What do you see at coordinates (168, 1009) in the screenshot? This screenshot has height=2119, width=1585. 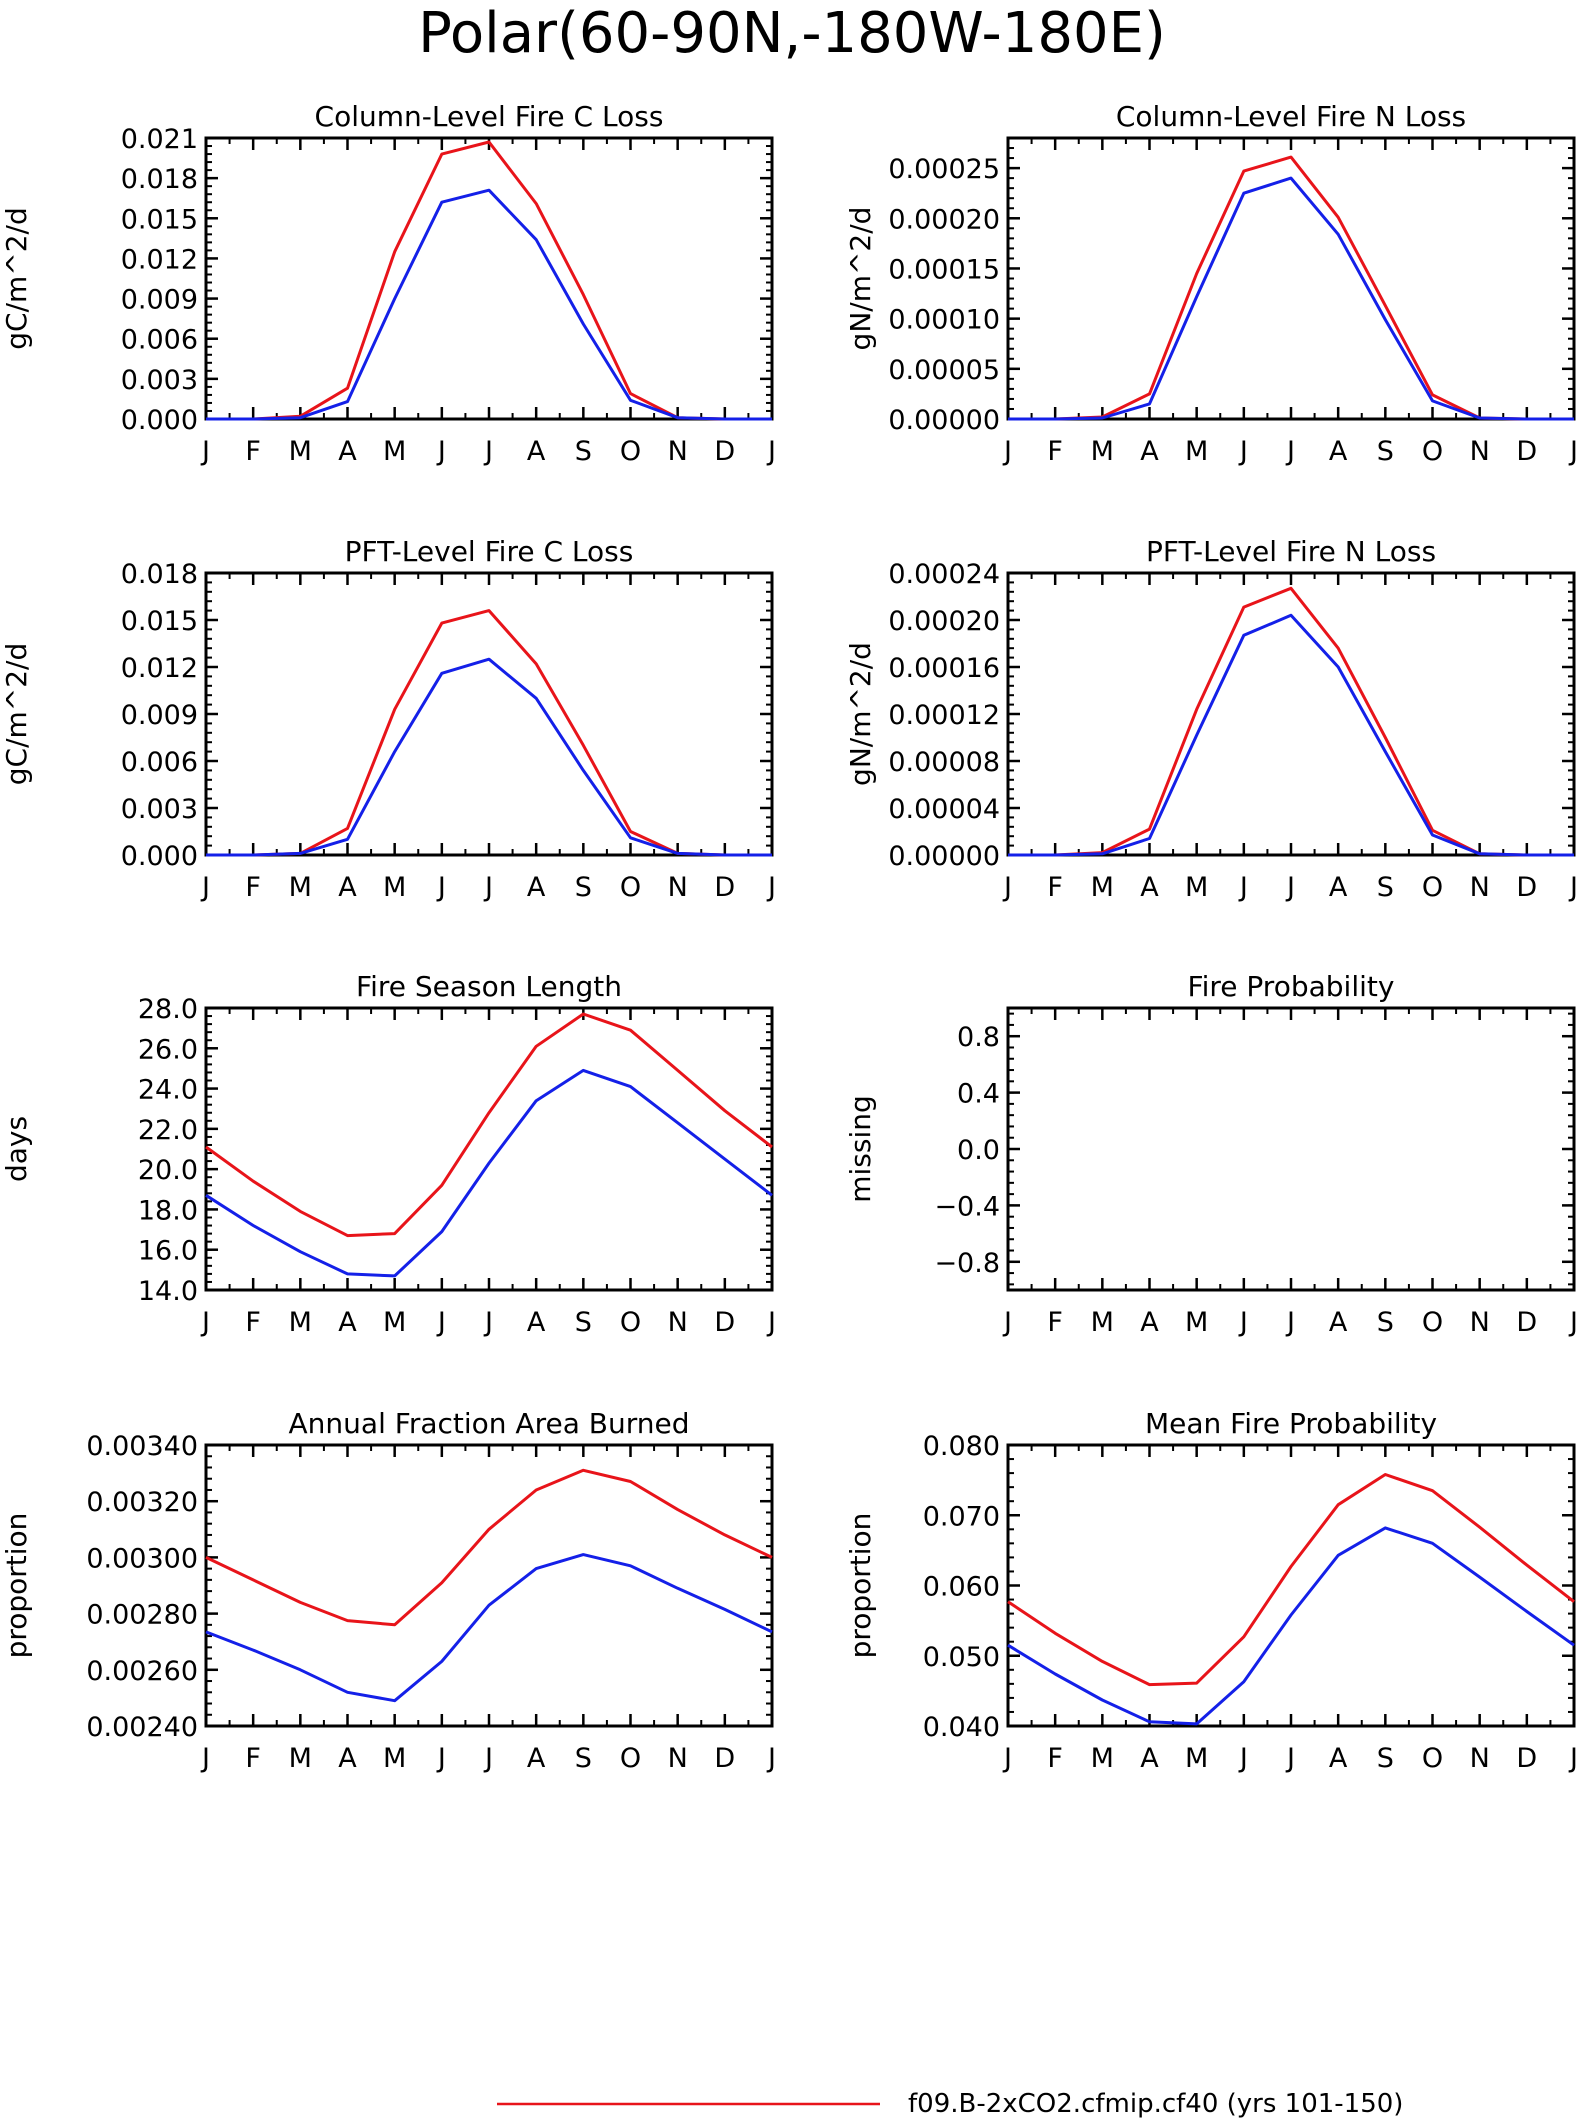 I see `y-tick-label: 28.0` at bounding box center [168, 1009].